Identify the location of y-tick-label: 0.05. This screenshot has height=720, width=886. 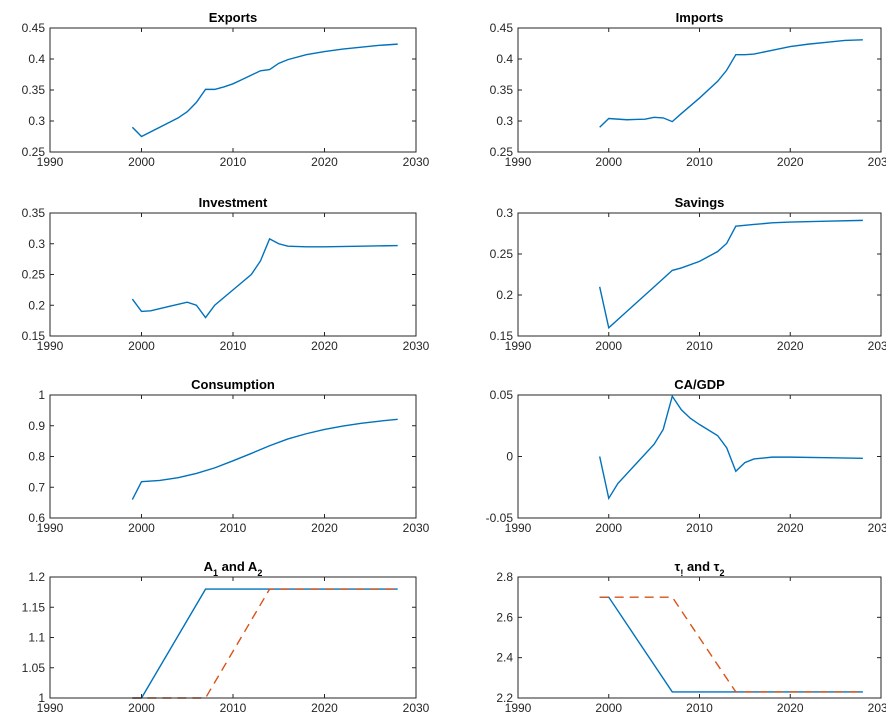
(502, 395).